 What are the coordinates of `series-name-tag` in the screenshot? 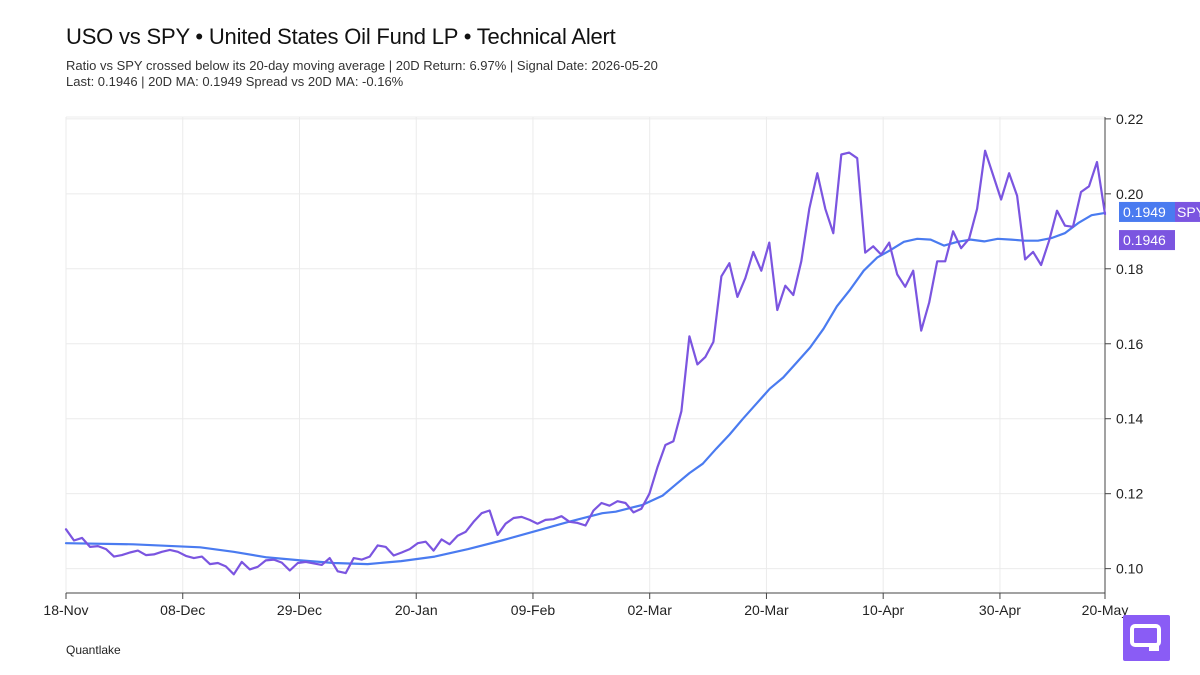 It's located at (1187, 211).